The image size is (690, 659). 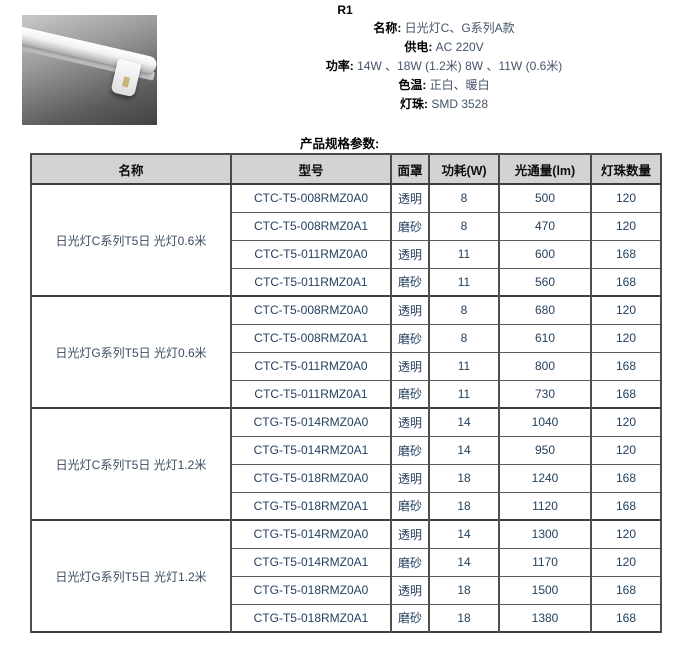 What do you see at coordinates (410, 169) in the screenshot?
I see `col-header-cover: 面罩` at bounding box center [410, 169].